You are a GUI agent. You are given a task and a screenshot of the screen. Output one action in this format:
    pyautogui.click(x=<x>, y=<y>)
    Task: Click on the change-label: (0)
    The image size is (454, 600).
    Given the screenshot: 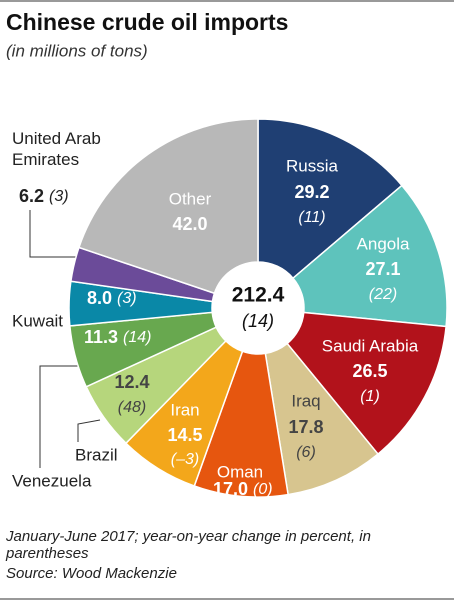 What is the action you would take?
    pyautogui.click(x=263, y=489)
    